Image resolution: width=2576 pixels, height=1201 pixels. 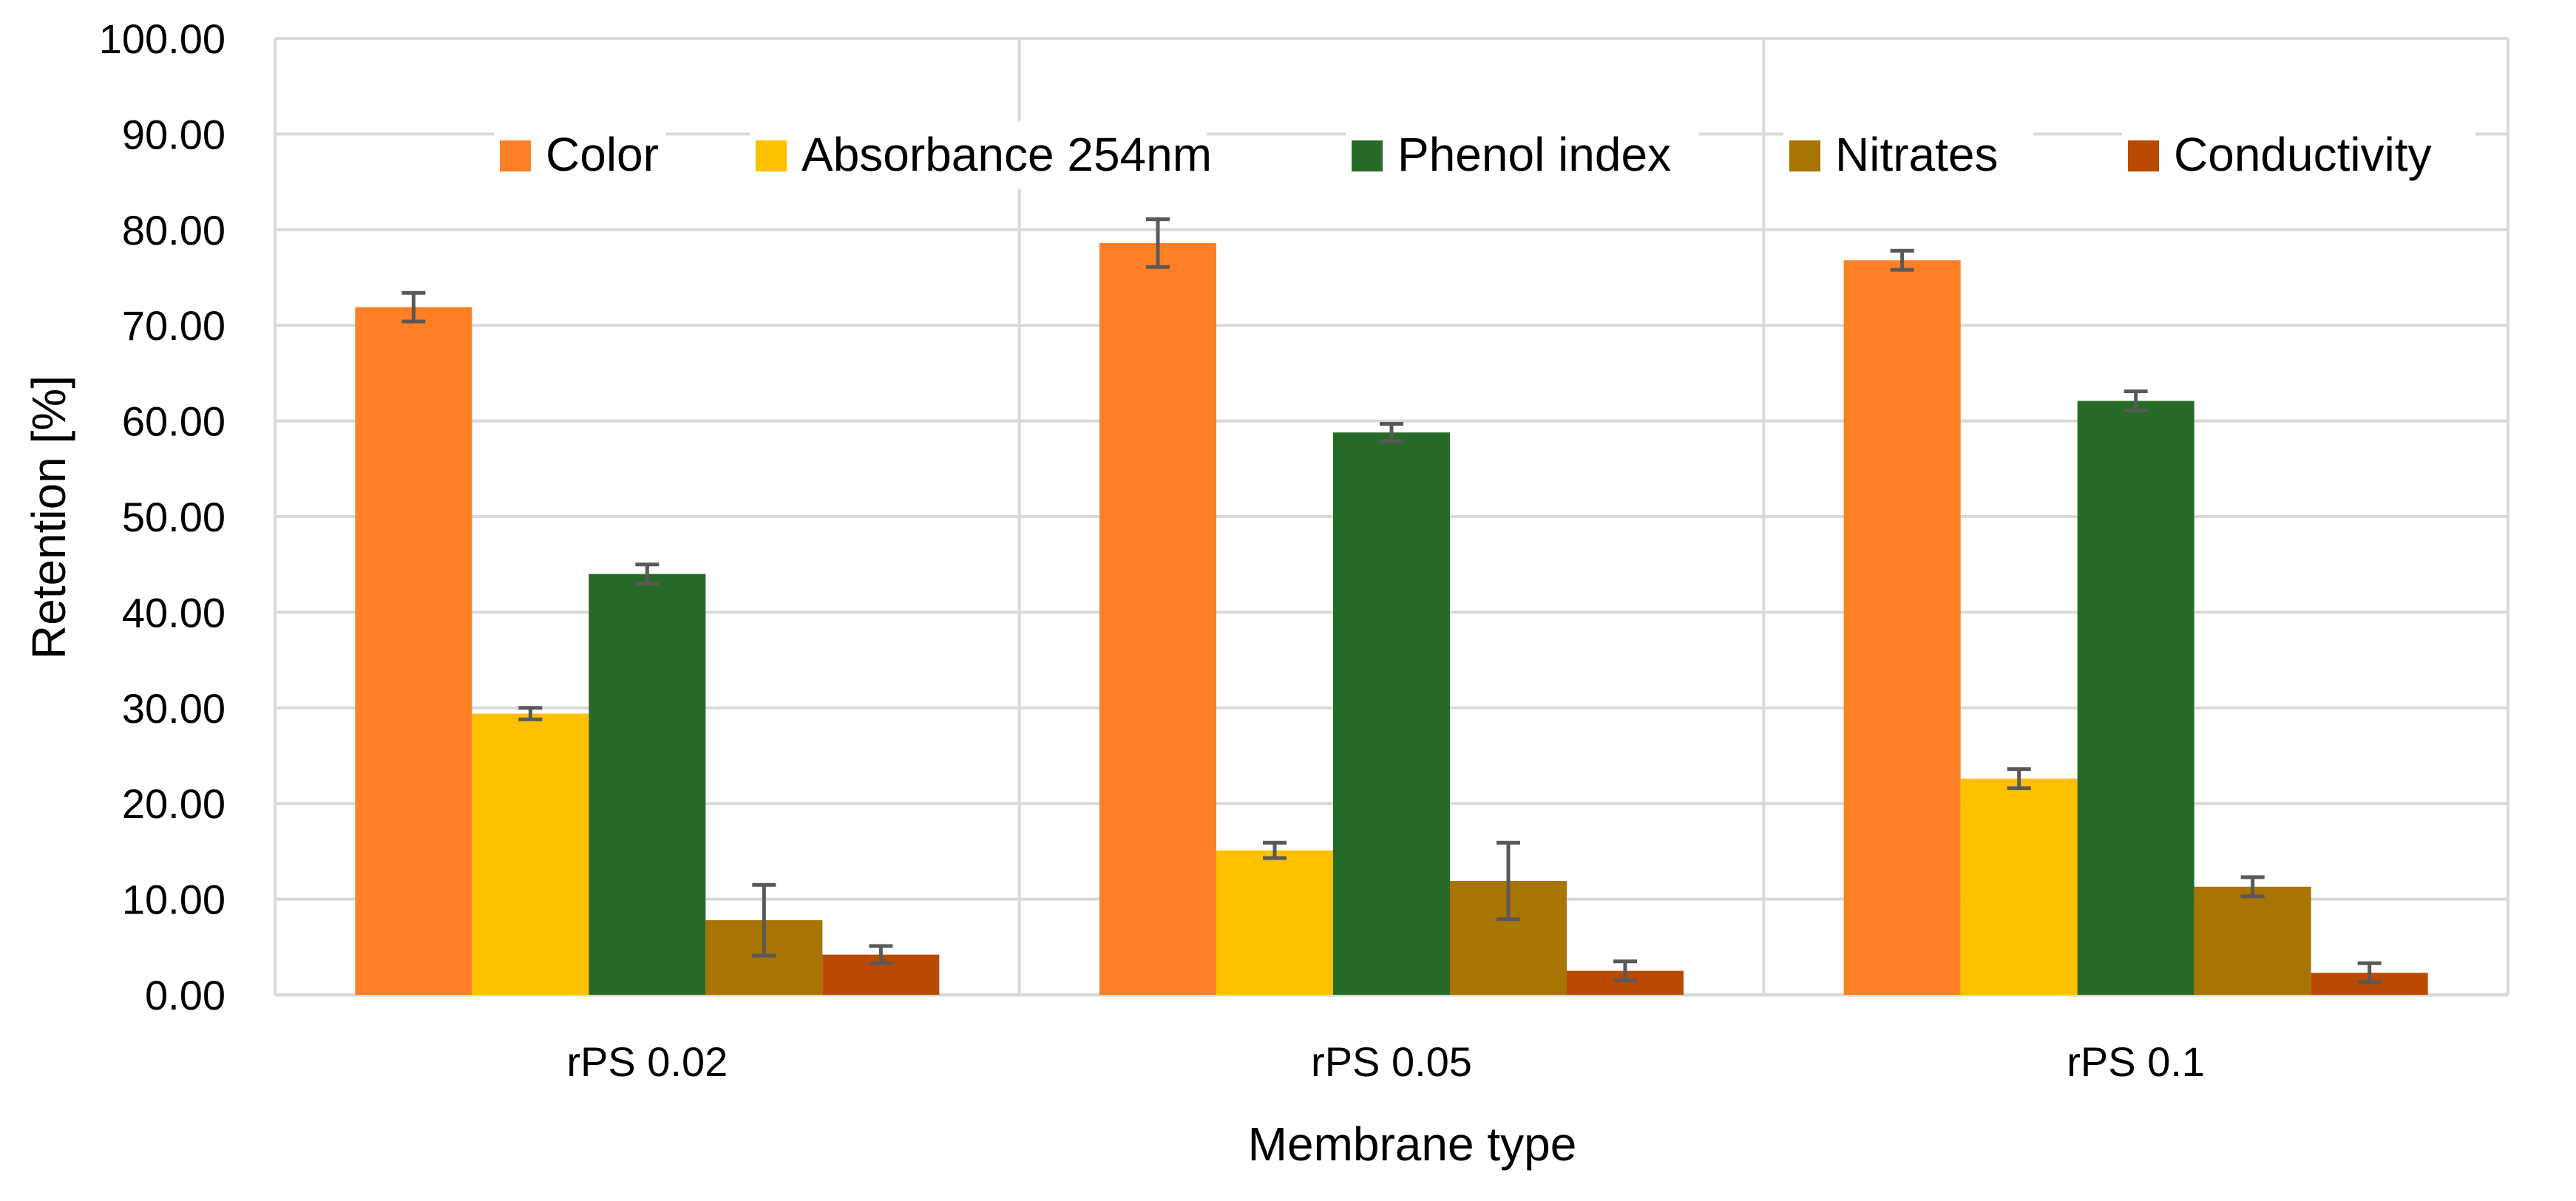 I want to click on y-axis-title: Retention [%], so click(x=48, y=517).